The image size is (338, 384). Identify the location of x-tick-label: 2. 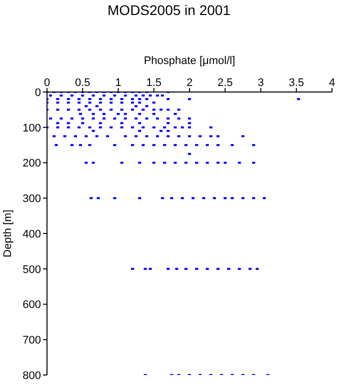
(189, 83).